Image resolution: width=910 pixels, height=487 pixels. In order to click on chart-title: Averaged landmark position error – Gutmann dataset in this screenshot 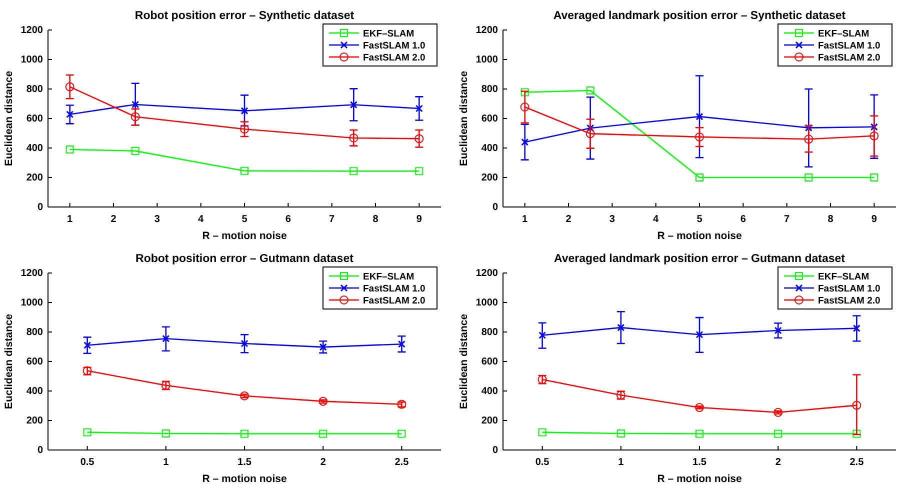, I will do `click(700, 259)`.